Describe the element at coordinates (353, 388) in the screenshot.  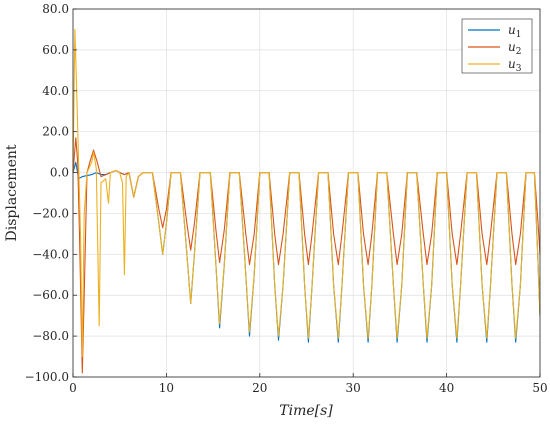
I see `x-tick-label: 30` at that location.